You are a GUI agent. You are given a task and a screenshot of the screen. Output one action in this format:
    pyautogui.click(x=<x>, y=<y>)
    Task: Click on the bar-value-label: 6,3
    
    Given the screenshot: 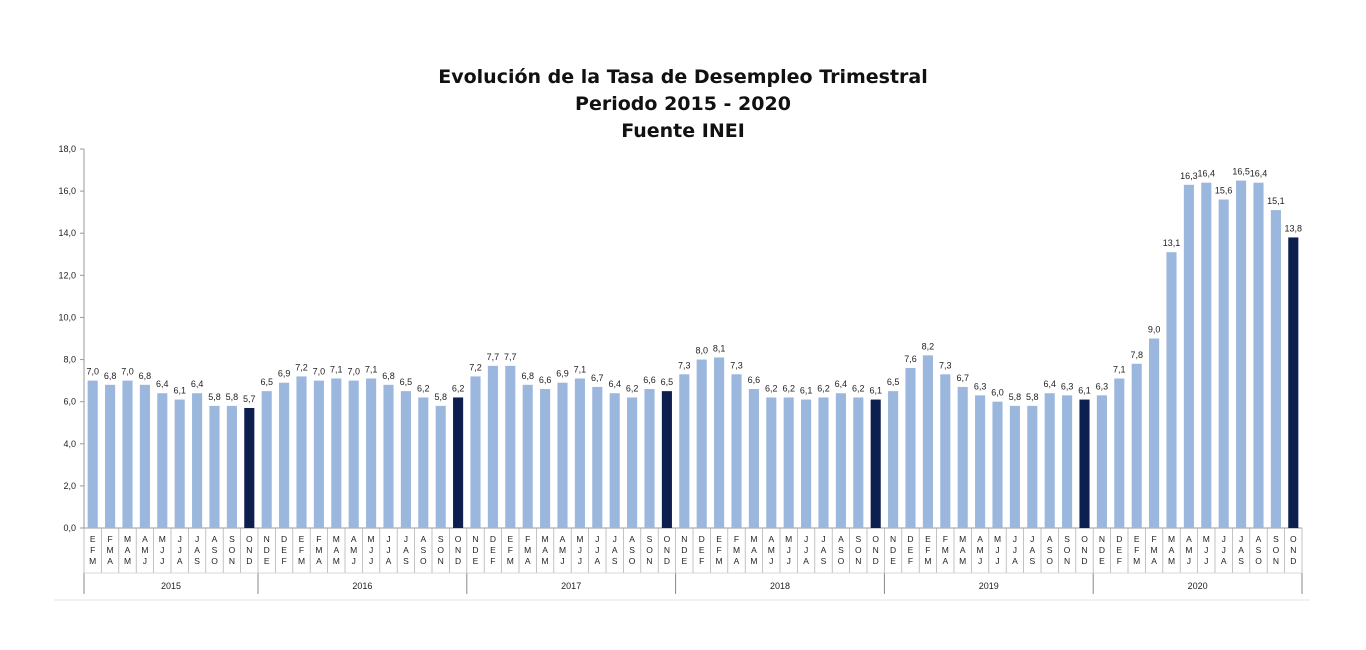 What is the action you would take?
    pyautogui.click(x=1102, y=386)
    